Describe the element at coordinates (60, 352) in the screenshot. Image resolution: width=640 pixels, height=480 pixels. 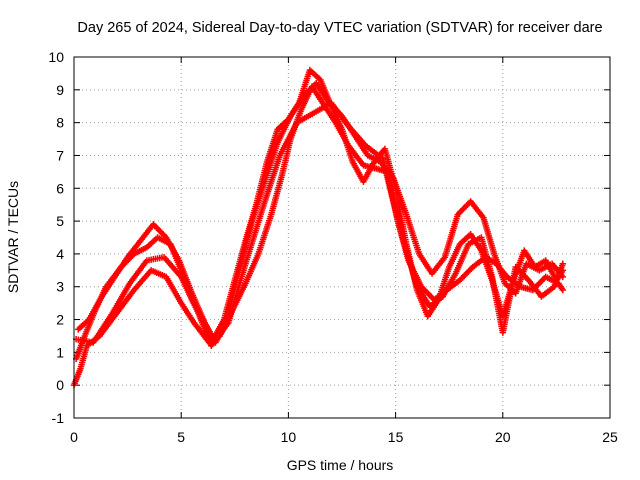
I see `y-tick-label: 1` at that location.